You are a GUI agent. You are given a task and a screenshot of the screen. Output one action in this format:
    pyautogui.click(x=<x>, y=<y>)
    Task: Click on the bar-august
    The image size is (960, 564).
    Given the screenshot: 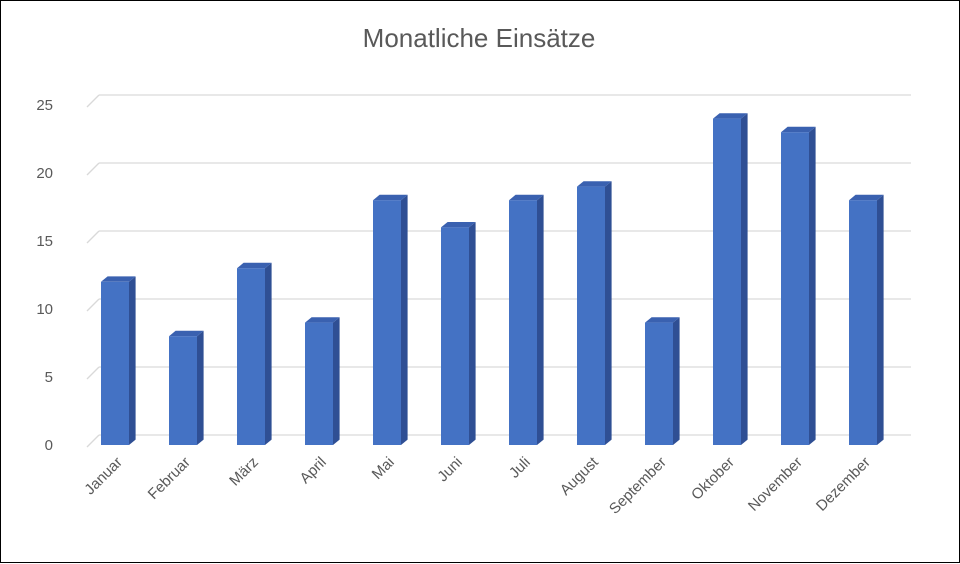 What is the action you would take?
    pyautogui.click(x=594, y=313)
    